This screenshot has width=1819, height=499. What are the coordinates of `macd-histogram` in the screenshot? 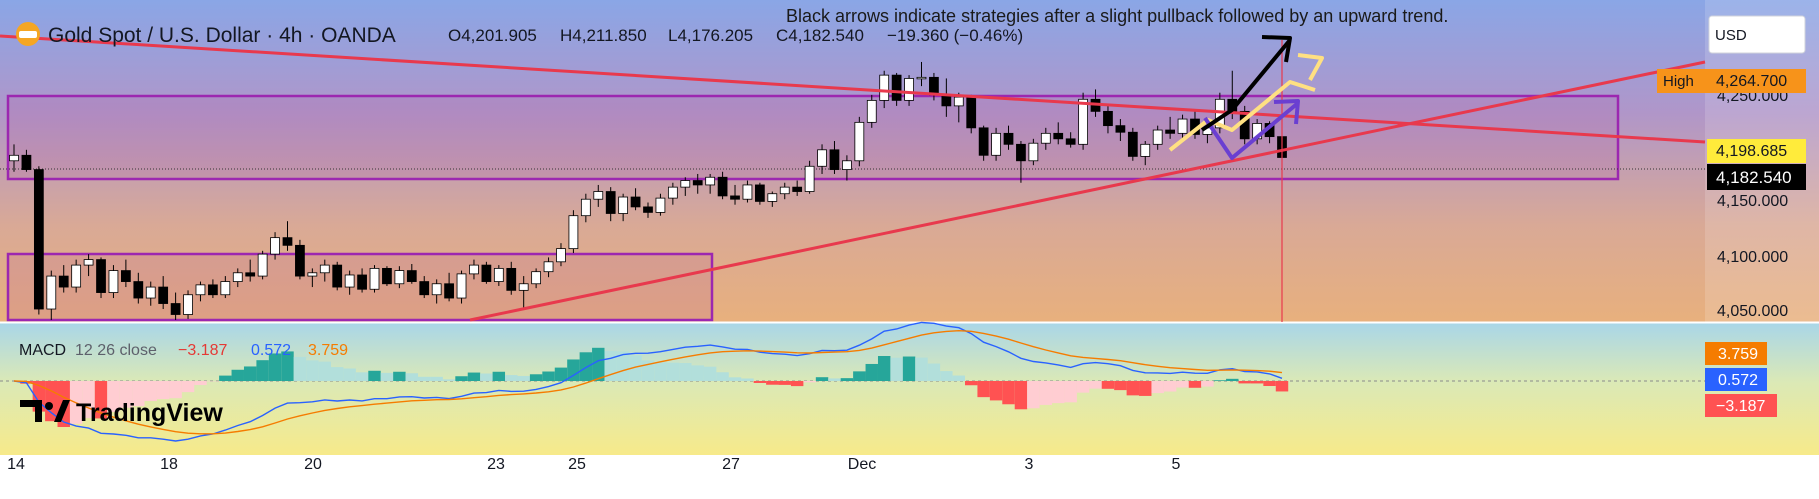 It's located at (654, 387).